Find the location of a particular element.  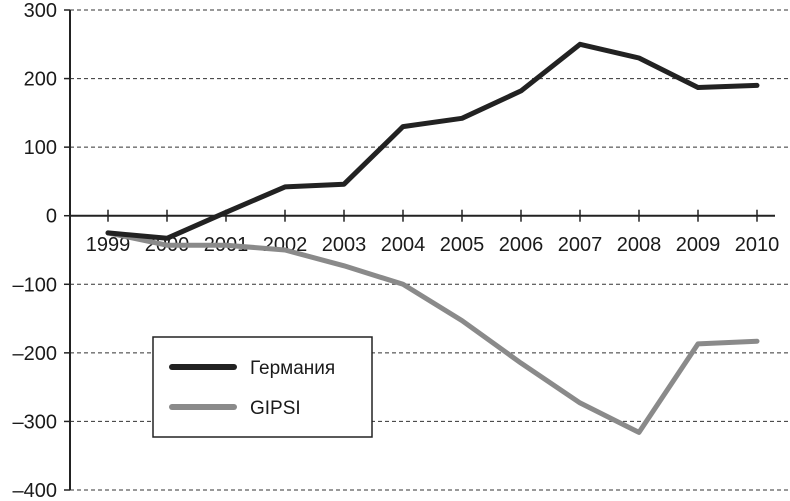

x-tick-label: 2010 is located at coordinates (757, 245).